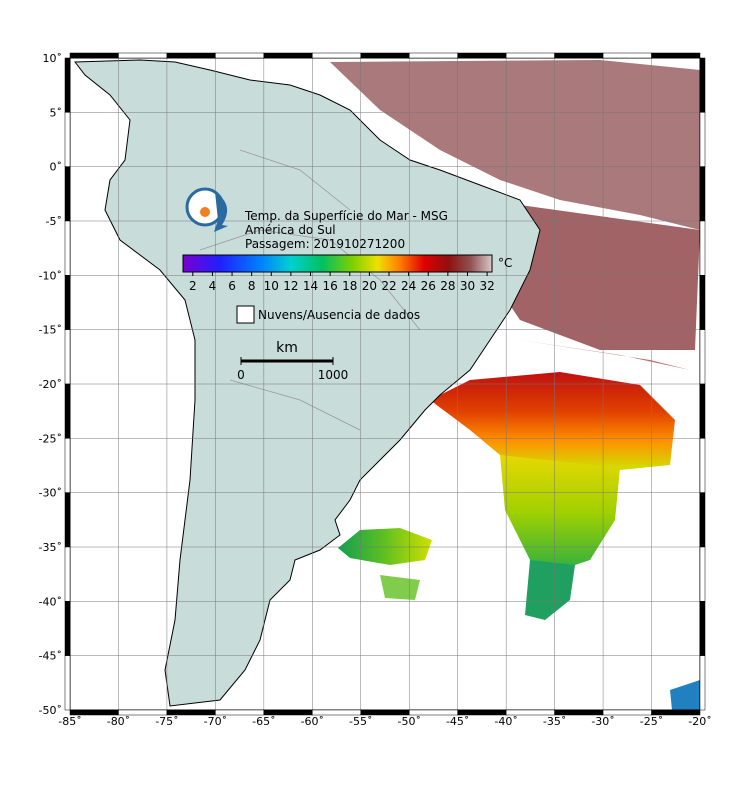 This screenshot has width=741, height=785. What do you see at coordinates (69, 721) in the screenshot?
I see `lon-tick-label: -85˚` at bounding box center [69, 721].